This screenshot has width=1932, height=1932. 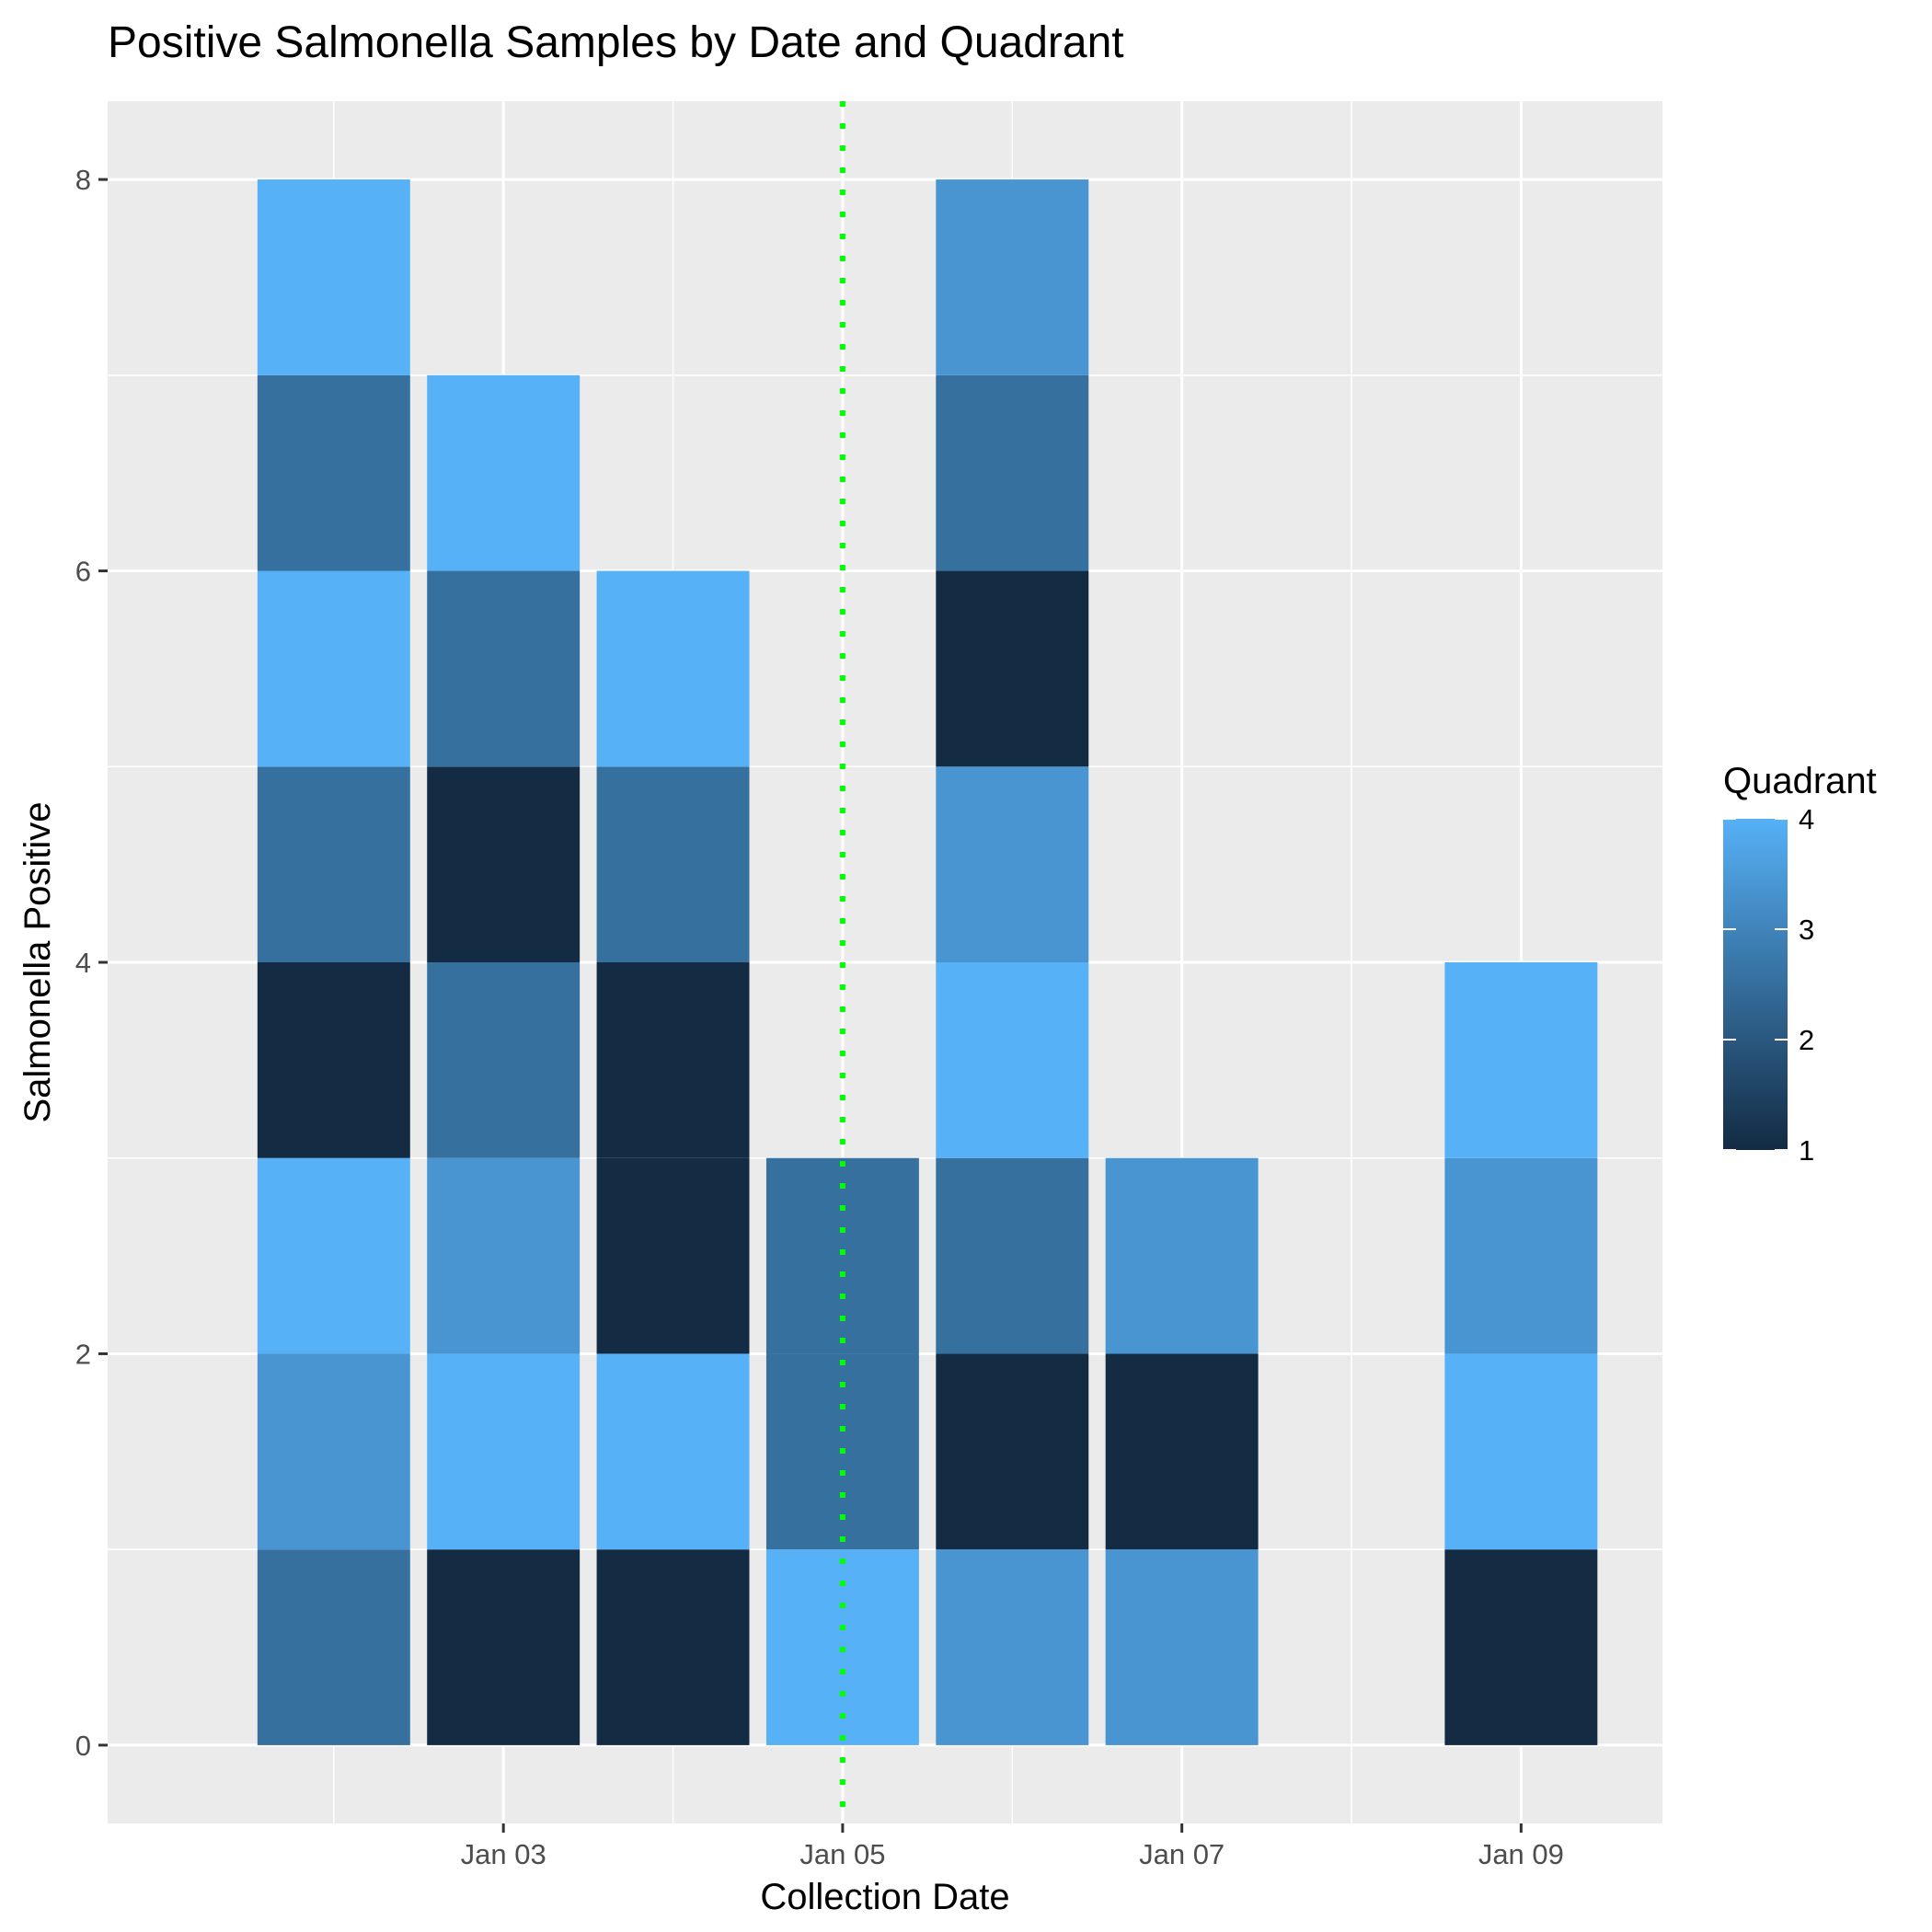 I want to click on legend-tick-label: 1, so click(x=1806, y=1150).